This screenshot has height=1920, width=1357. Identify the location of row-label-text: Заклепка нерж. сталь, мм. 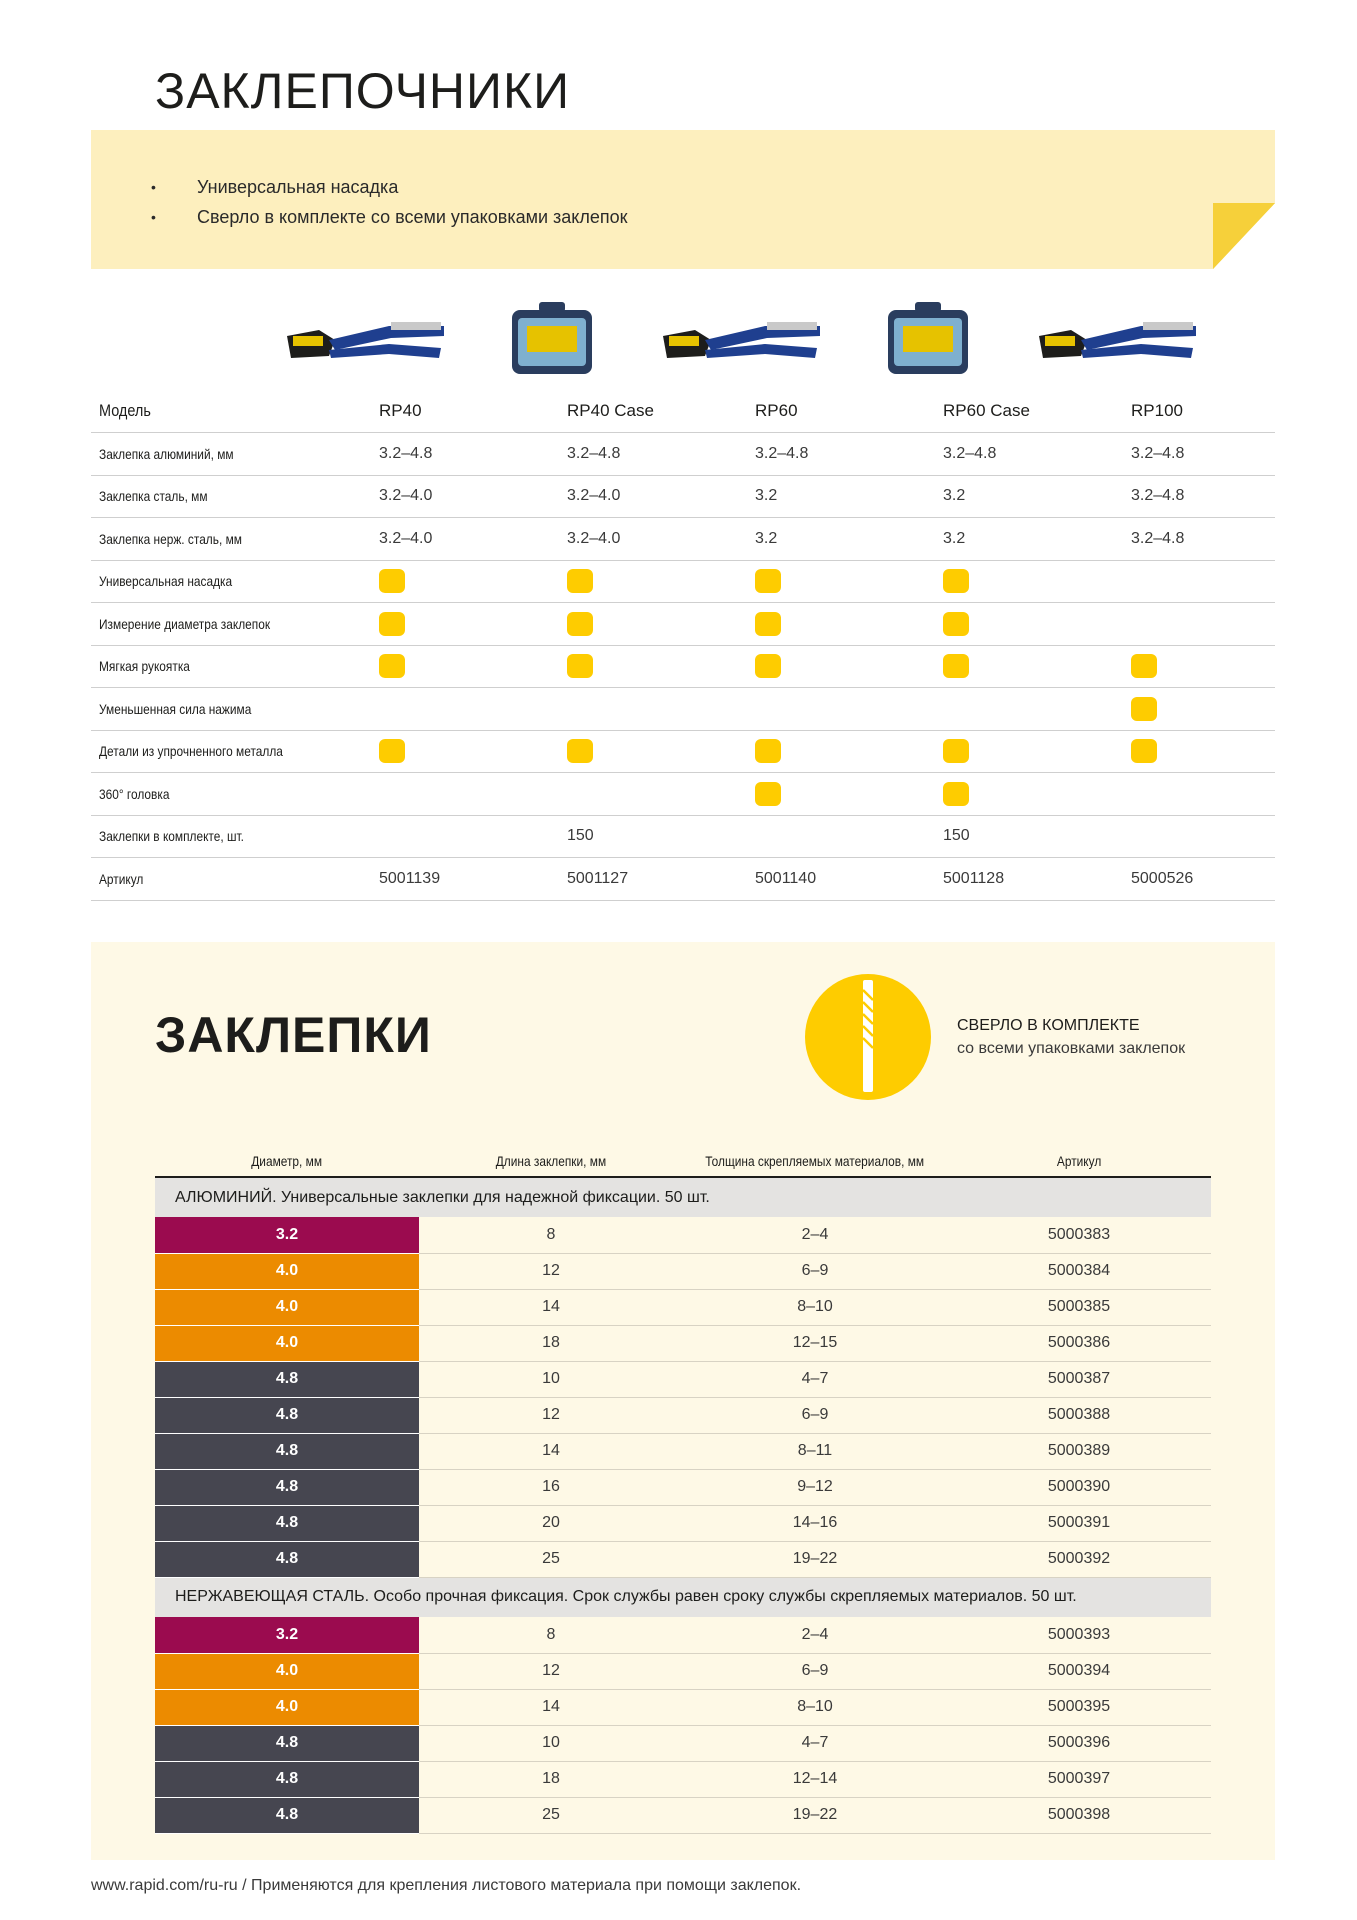
(170, 538).